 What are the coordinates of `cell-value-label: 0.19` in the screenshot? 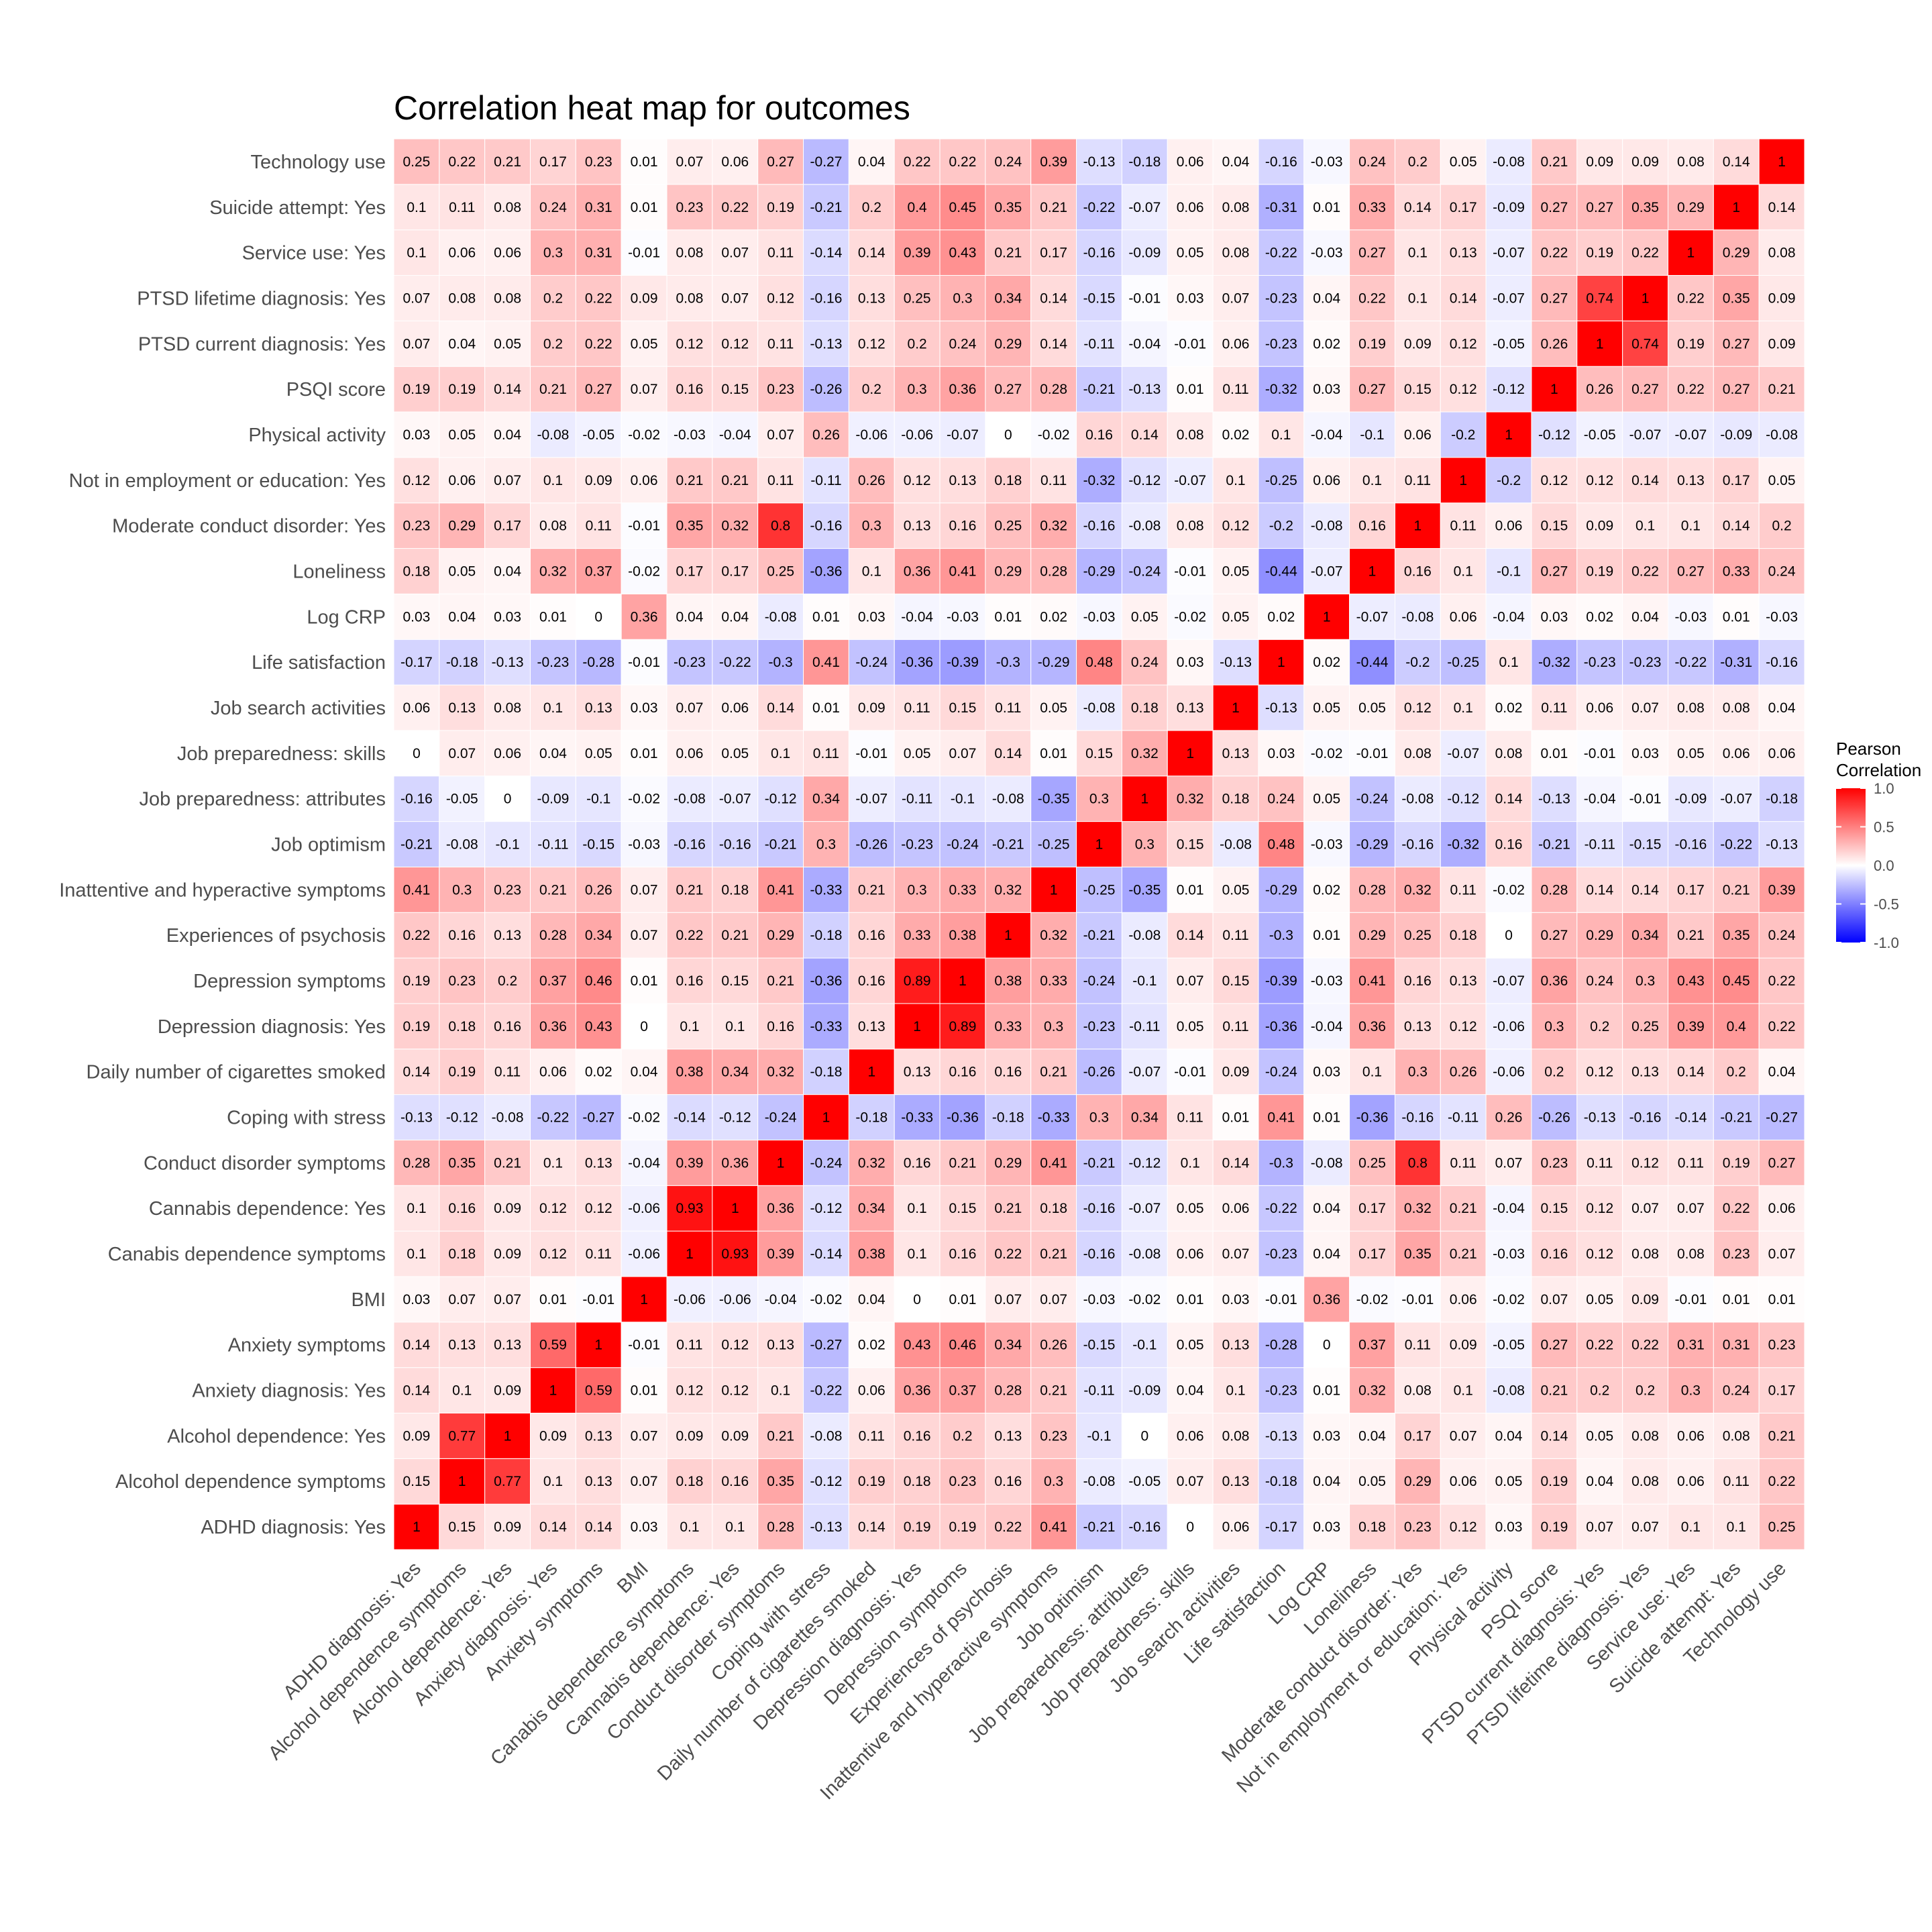 It's located at (1372, 344).